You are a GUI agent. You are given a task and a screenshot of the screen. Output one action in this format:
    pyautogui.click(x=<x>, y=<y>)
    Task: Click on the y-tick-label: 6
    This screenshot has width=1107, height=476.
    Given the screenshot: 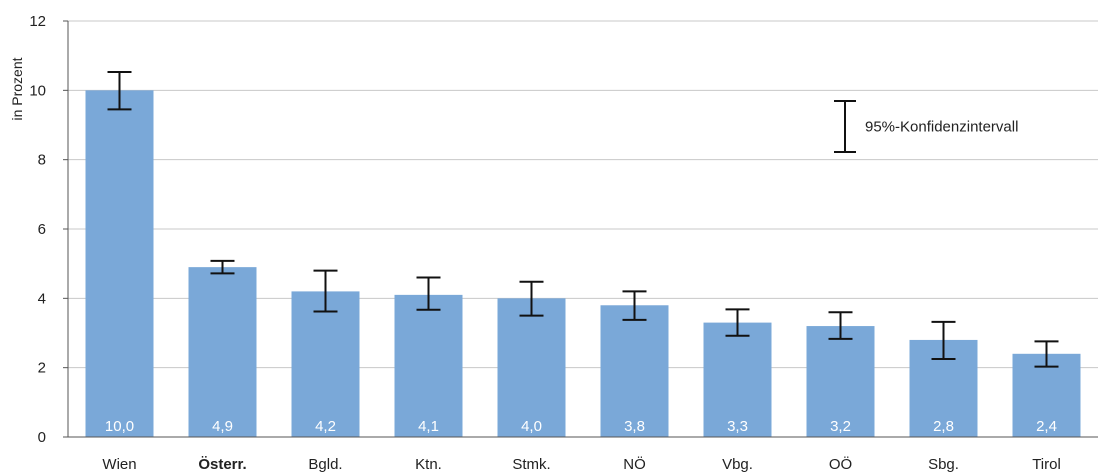 What is the action you would take?
    pyautogui.click(x=42, y=229)
    